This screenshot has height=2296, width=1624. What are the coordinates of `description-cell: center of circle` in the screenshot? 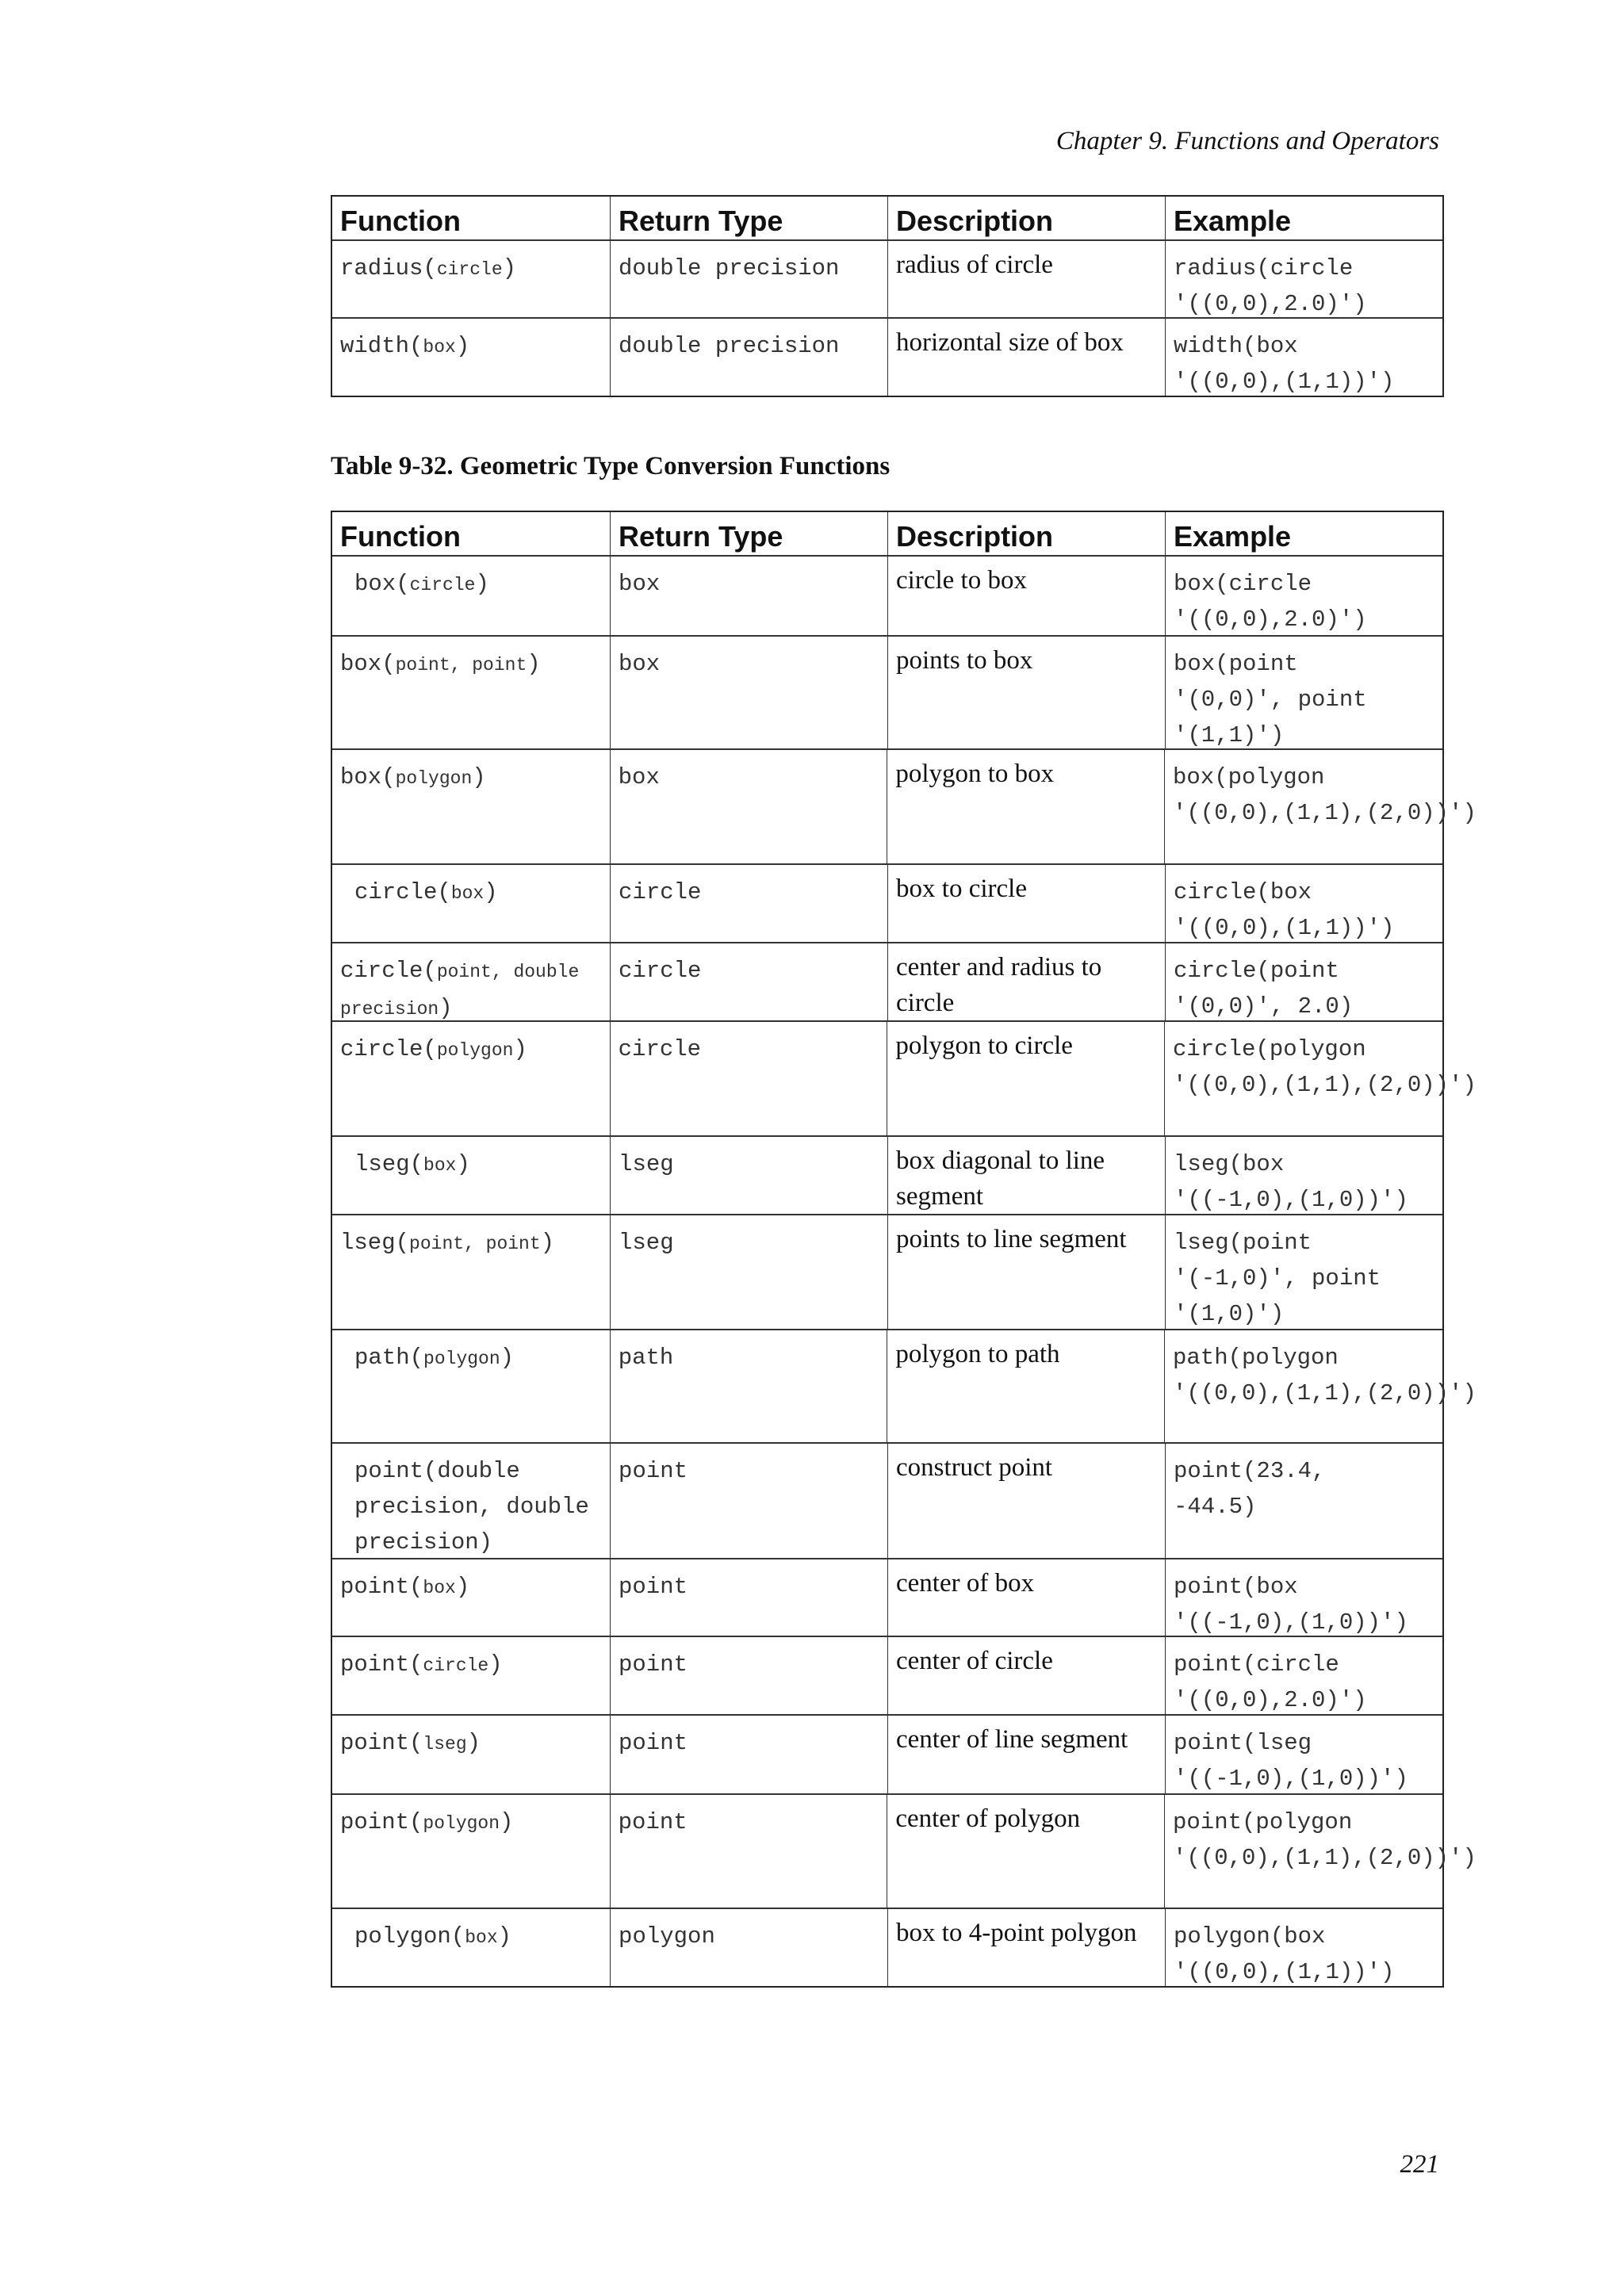 It's located at (1026, 1675).